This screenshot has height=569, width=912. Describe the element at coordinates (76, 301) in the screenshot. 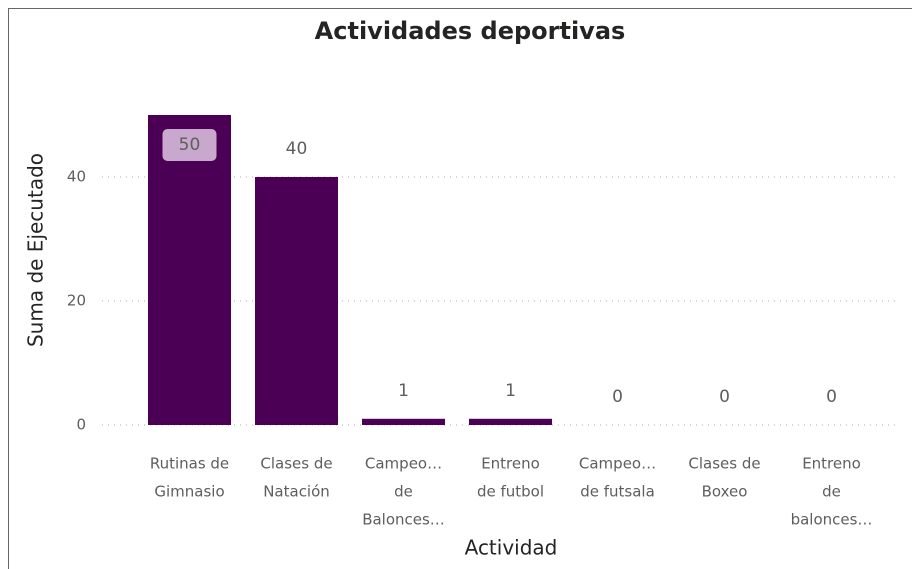

I see `y-tick-label: 20` at that location.